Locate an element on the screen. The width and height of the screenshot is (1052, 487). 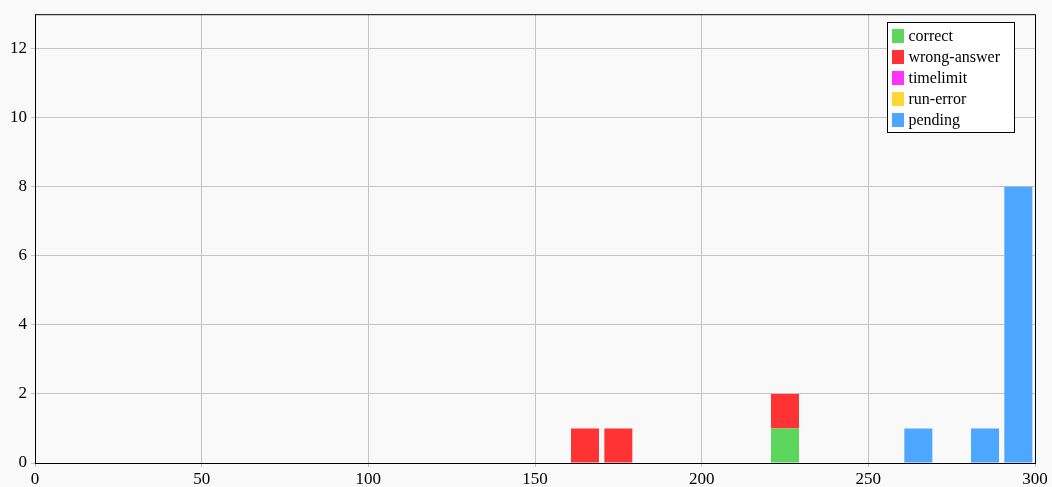
x-tick-label: 150 is located at coordinates (535, 477).